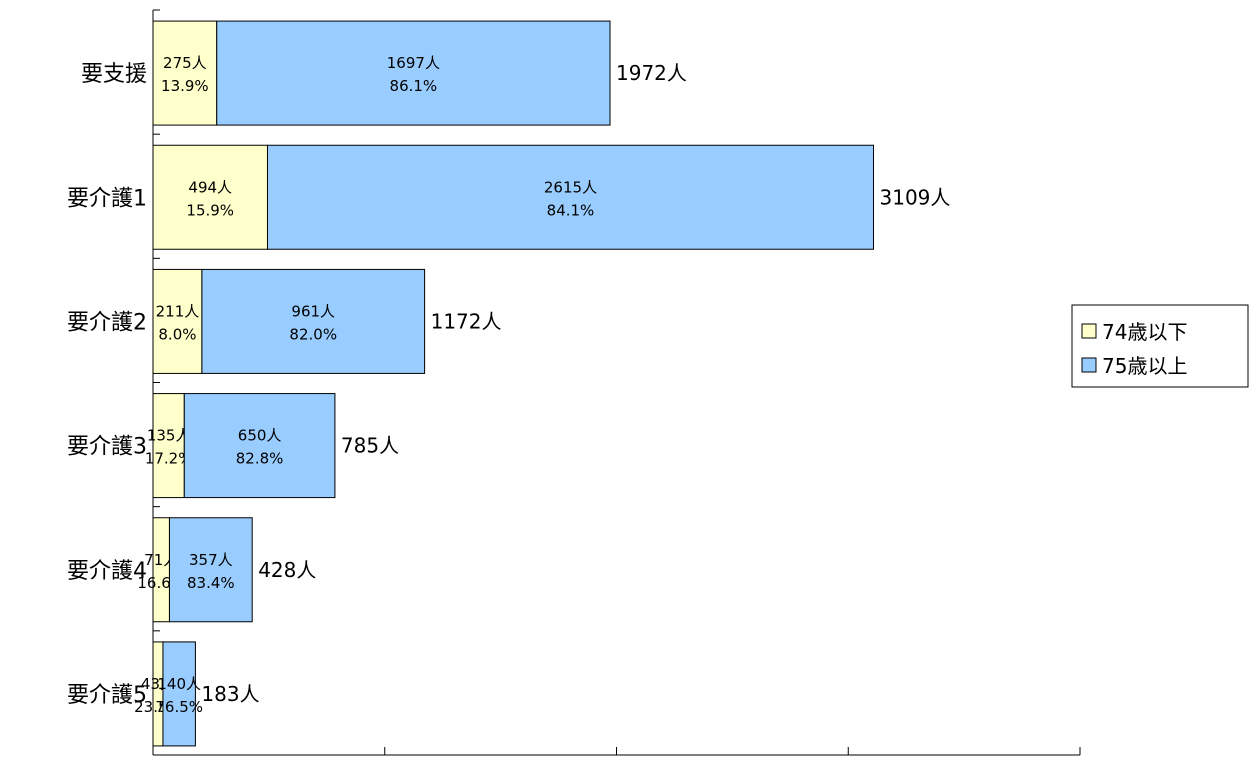 The width and height of the screenshot is (1258, 763). What do you see at coordinates (107, 322) in the screenshot?
I see `category-label: 要介護2` at bounding box center [107, 322].